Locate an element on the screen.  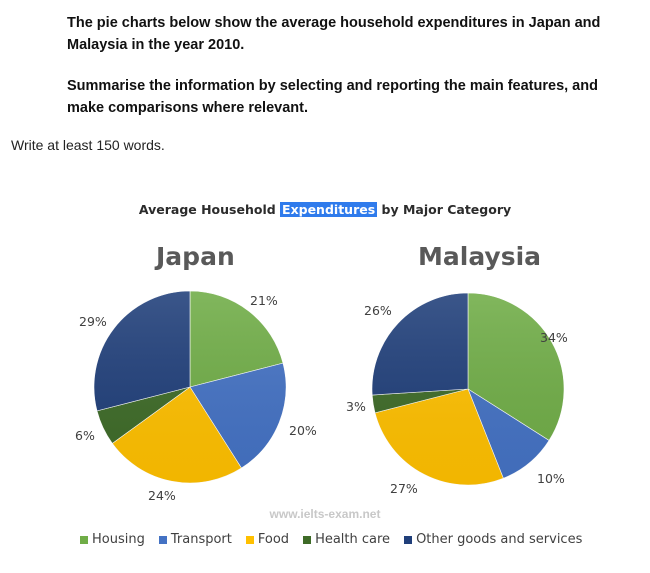
legend-item-food: Food is located at coordinates (267, 539).